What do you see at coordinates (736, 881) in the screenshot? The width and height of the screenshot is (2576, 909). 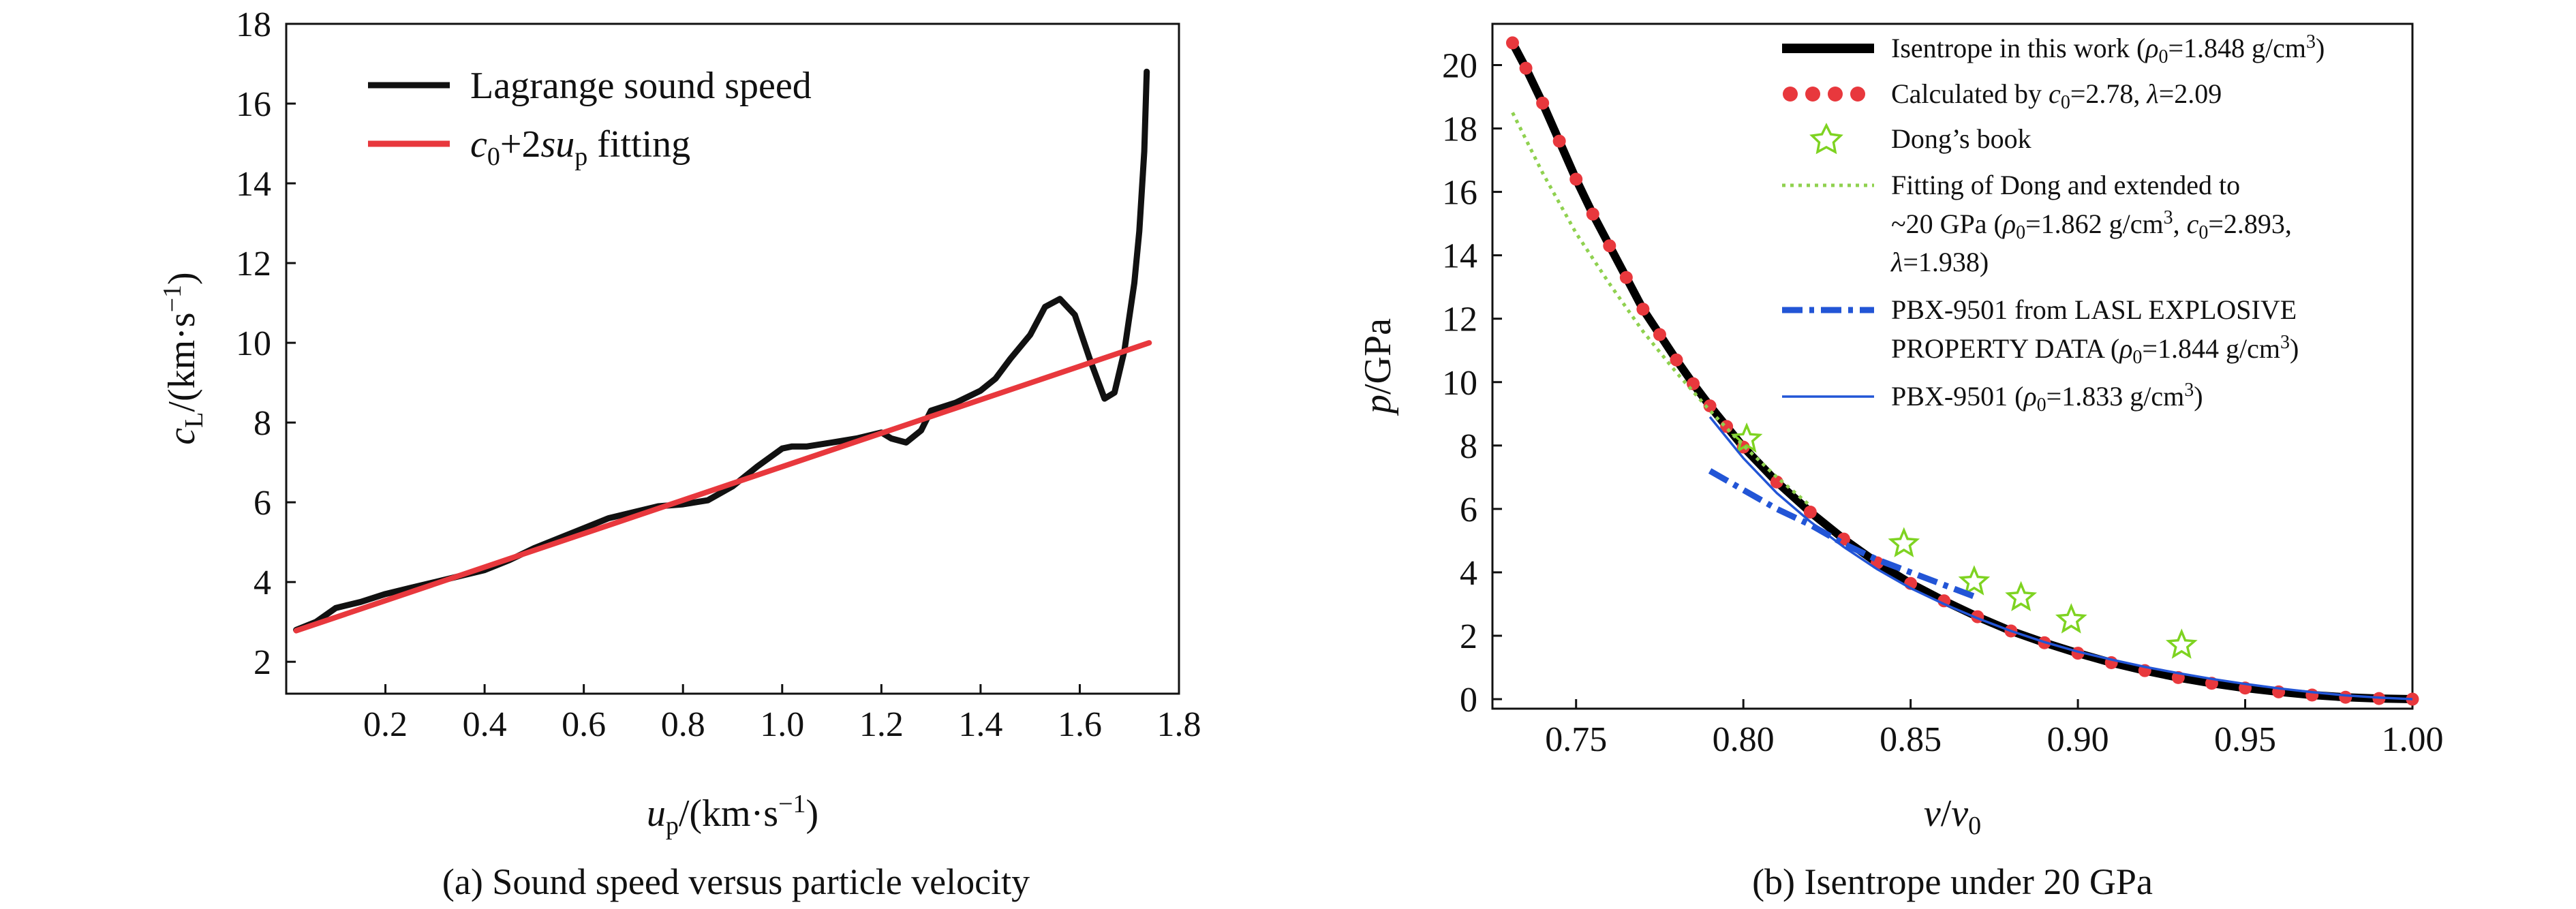 I see `caption-a: (a) Sound speed versus particle velocity` at bounding box center [736, 881].